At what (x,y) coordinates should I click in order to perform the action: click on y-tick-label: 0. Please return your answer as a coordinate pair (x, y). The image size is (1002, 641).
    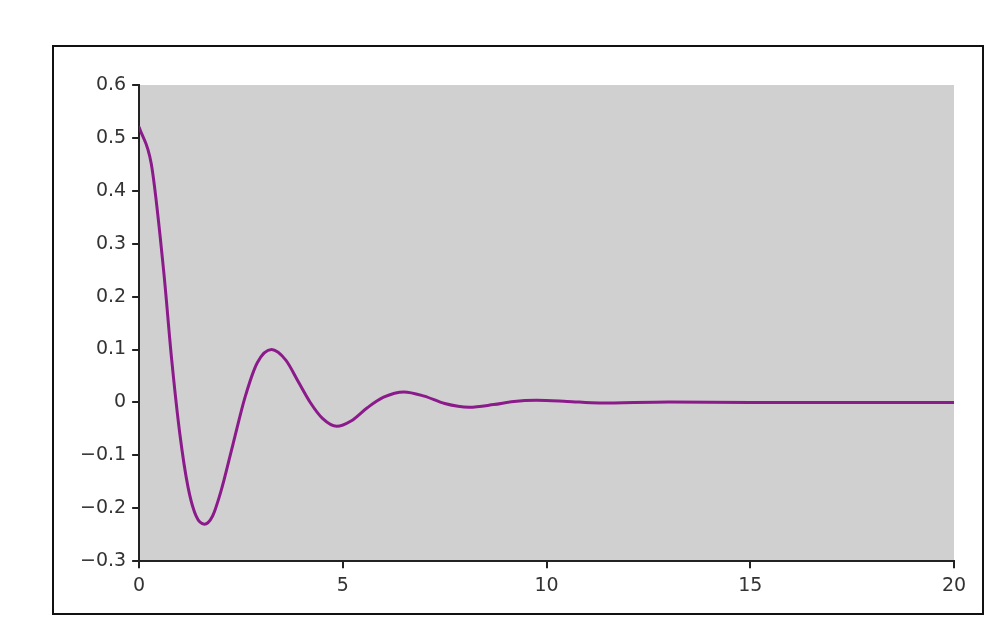
    Looking at the image, I should click on (120, 400).